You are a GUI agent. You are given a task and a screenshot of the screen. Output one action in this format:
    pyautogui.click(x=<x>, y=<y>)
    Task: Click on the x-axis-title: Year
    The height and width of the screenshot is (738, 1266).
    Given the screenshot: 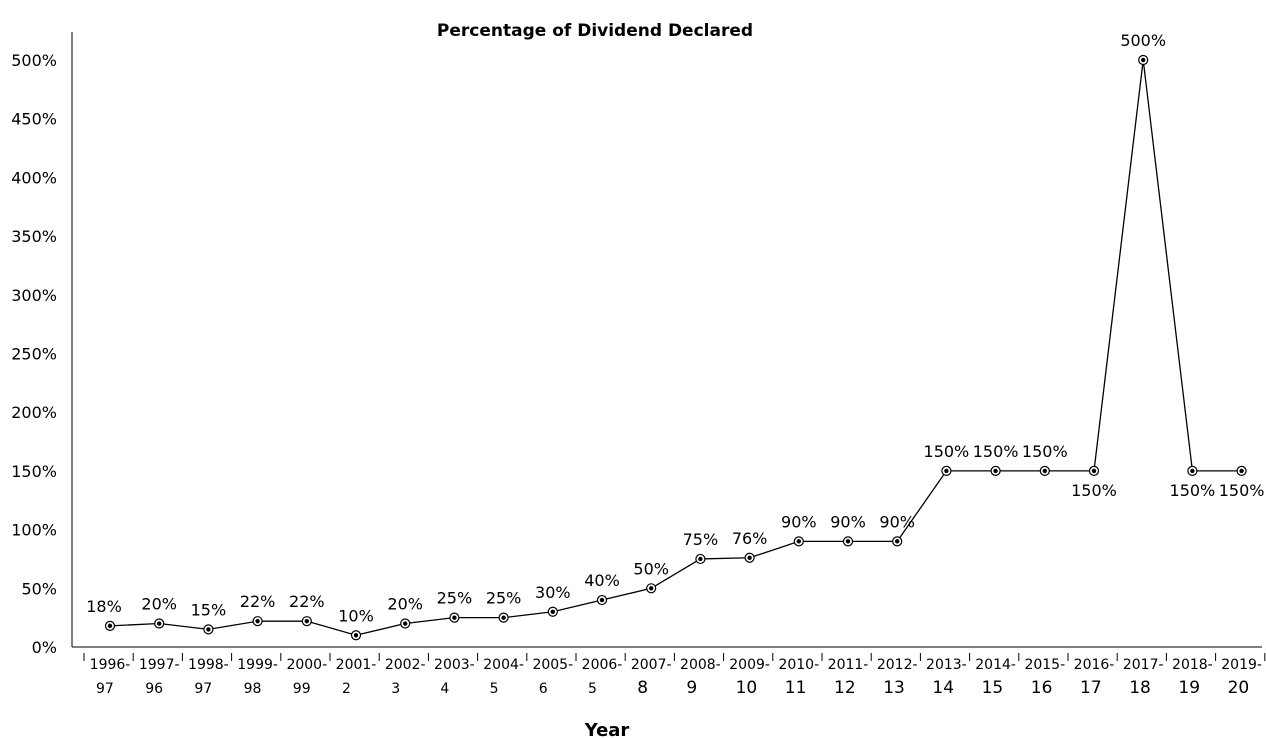 What is the action you would take?
    pyautogui.click(x=607, y=729)
    